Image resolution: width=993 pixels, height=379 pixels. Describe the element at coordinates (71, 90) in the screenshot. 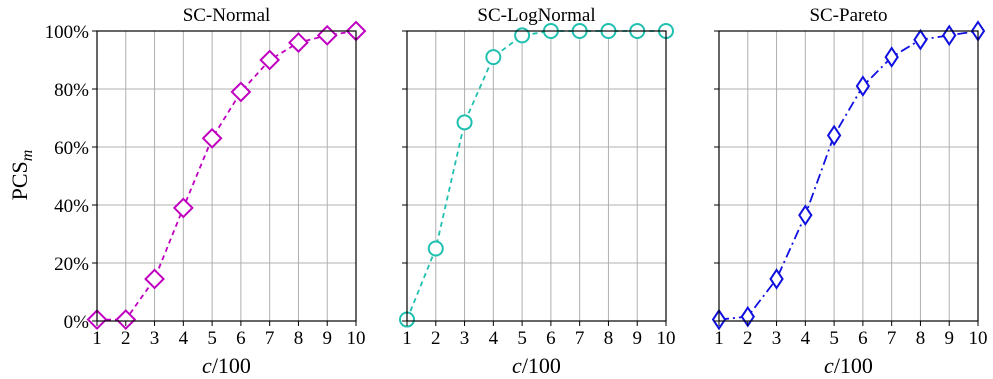

I see `y-tick-label: 80%` at that location.